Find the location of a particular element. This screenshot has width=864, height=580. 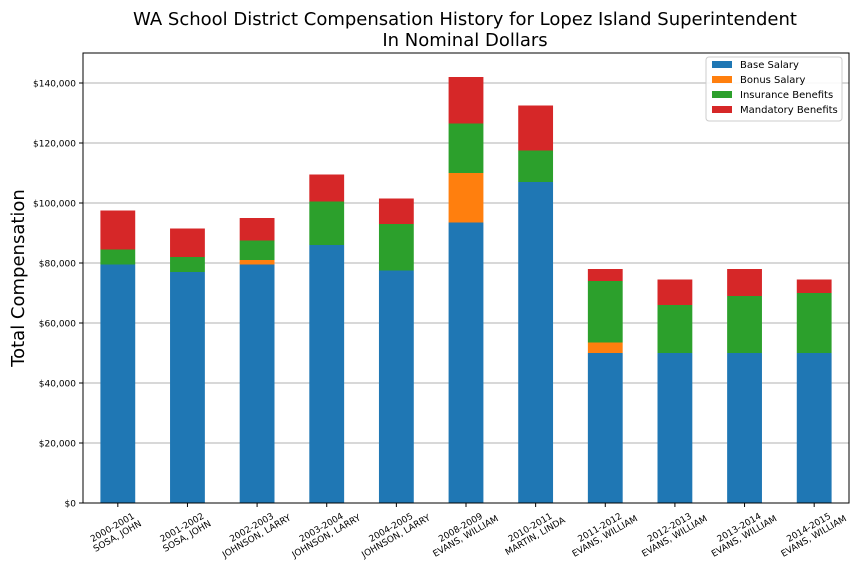

chart-subtitle: In Nominal Dollars is located at coordinates (464, 40).